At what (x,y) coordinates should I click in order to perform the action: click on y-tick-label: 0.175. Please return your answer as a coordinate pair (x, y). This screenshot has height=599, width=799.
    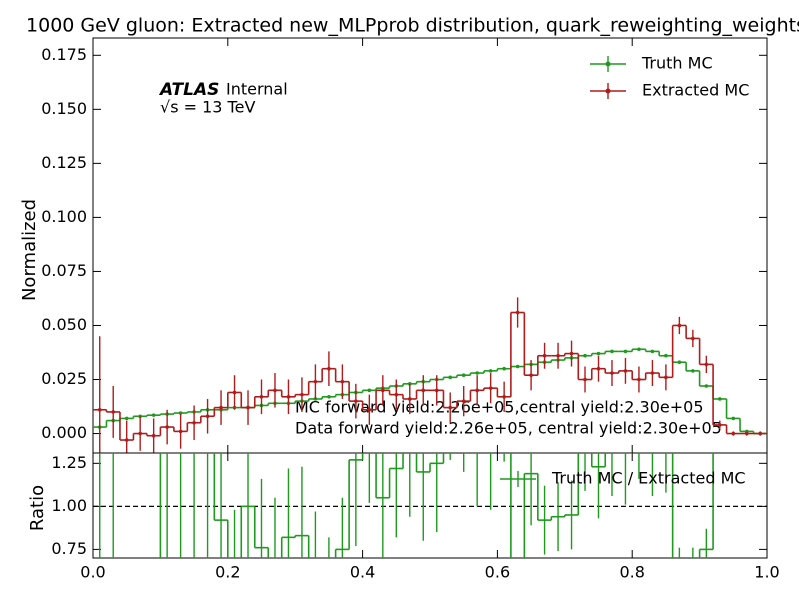
    Looking at the image, I should click on (64, 54).